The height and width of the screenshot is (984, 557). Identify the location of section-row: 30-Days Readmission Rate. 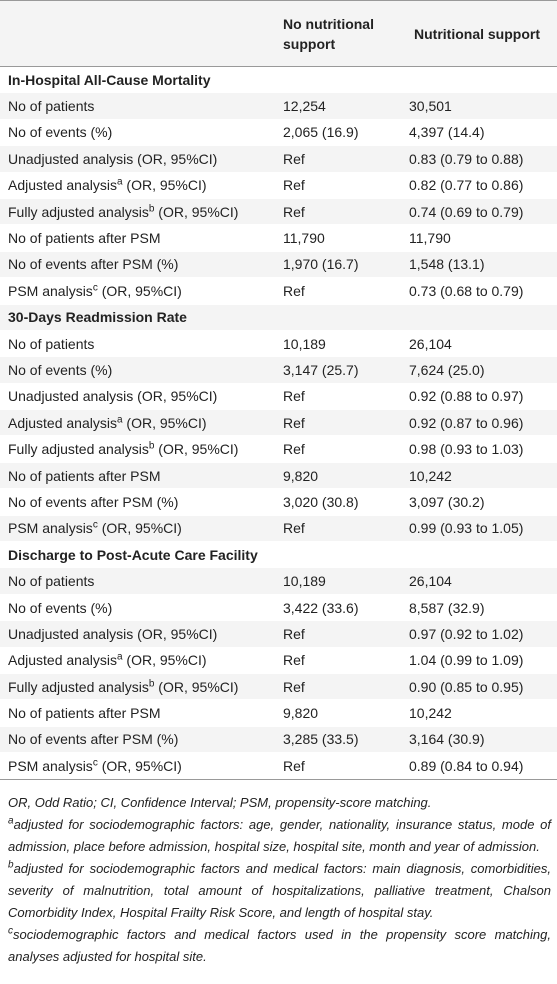
(278, 317).